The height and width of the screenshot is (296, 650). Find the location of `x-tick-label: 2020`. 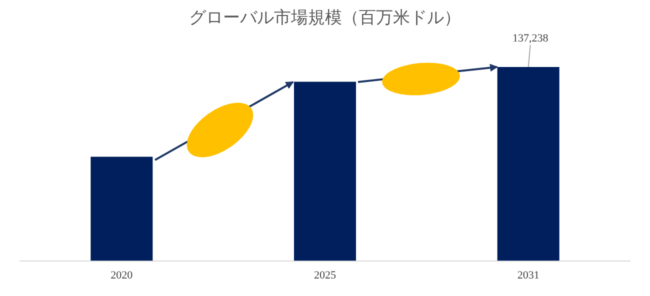

x-tick-label: 2020 is located at coordinates (122, 275).